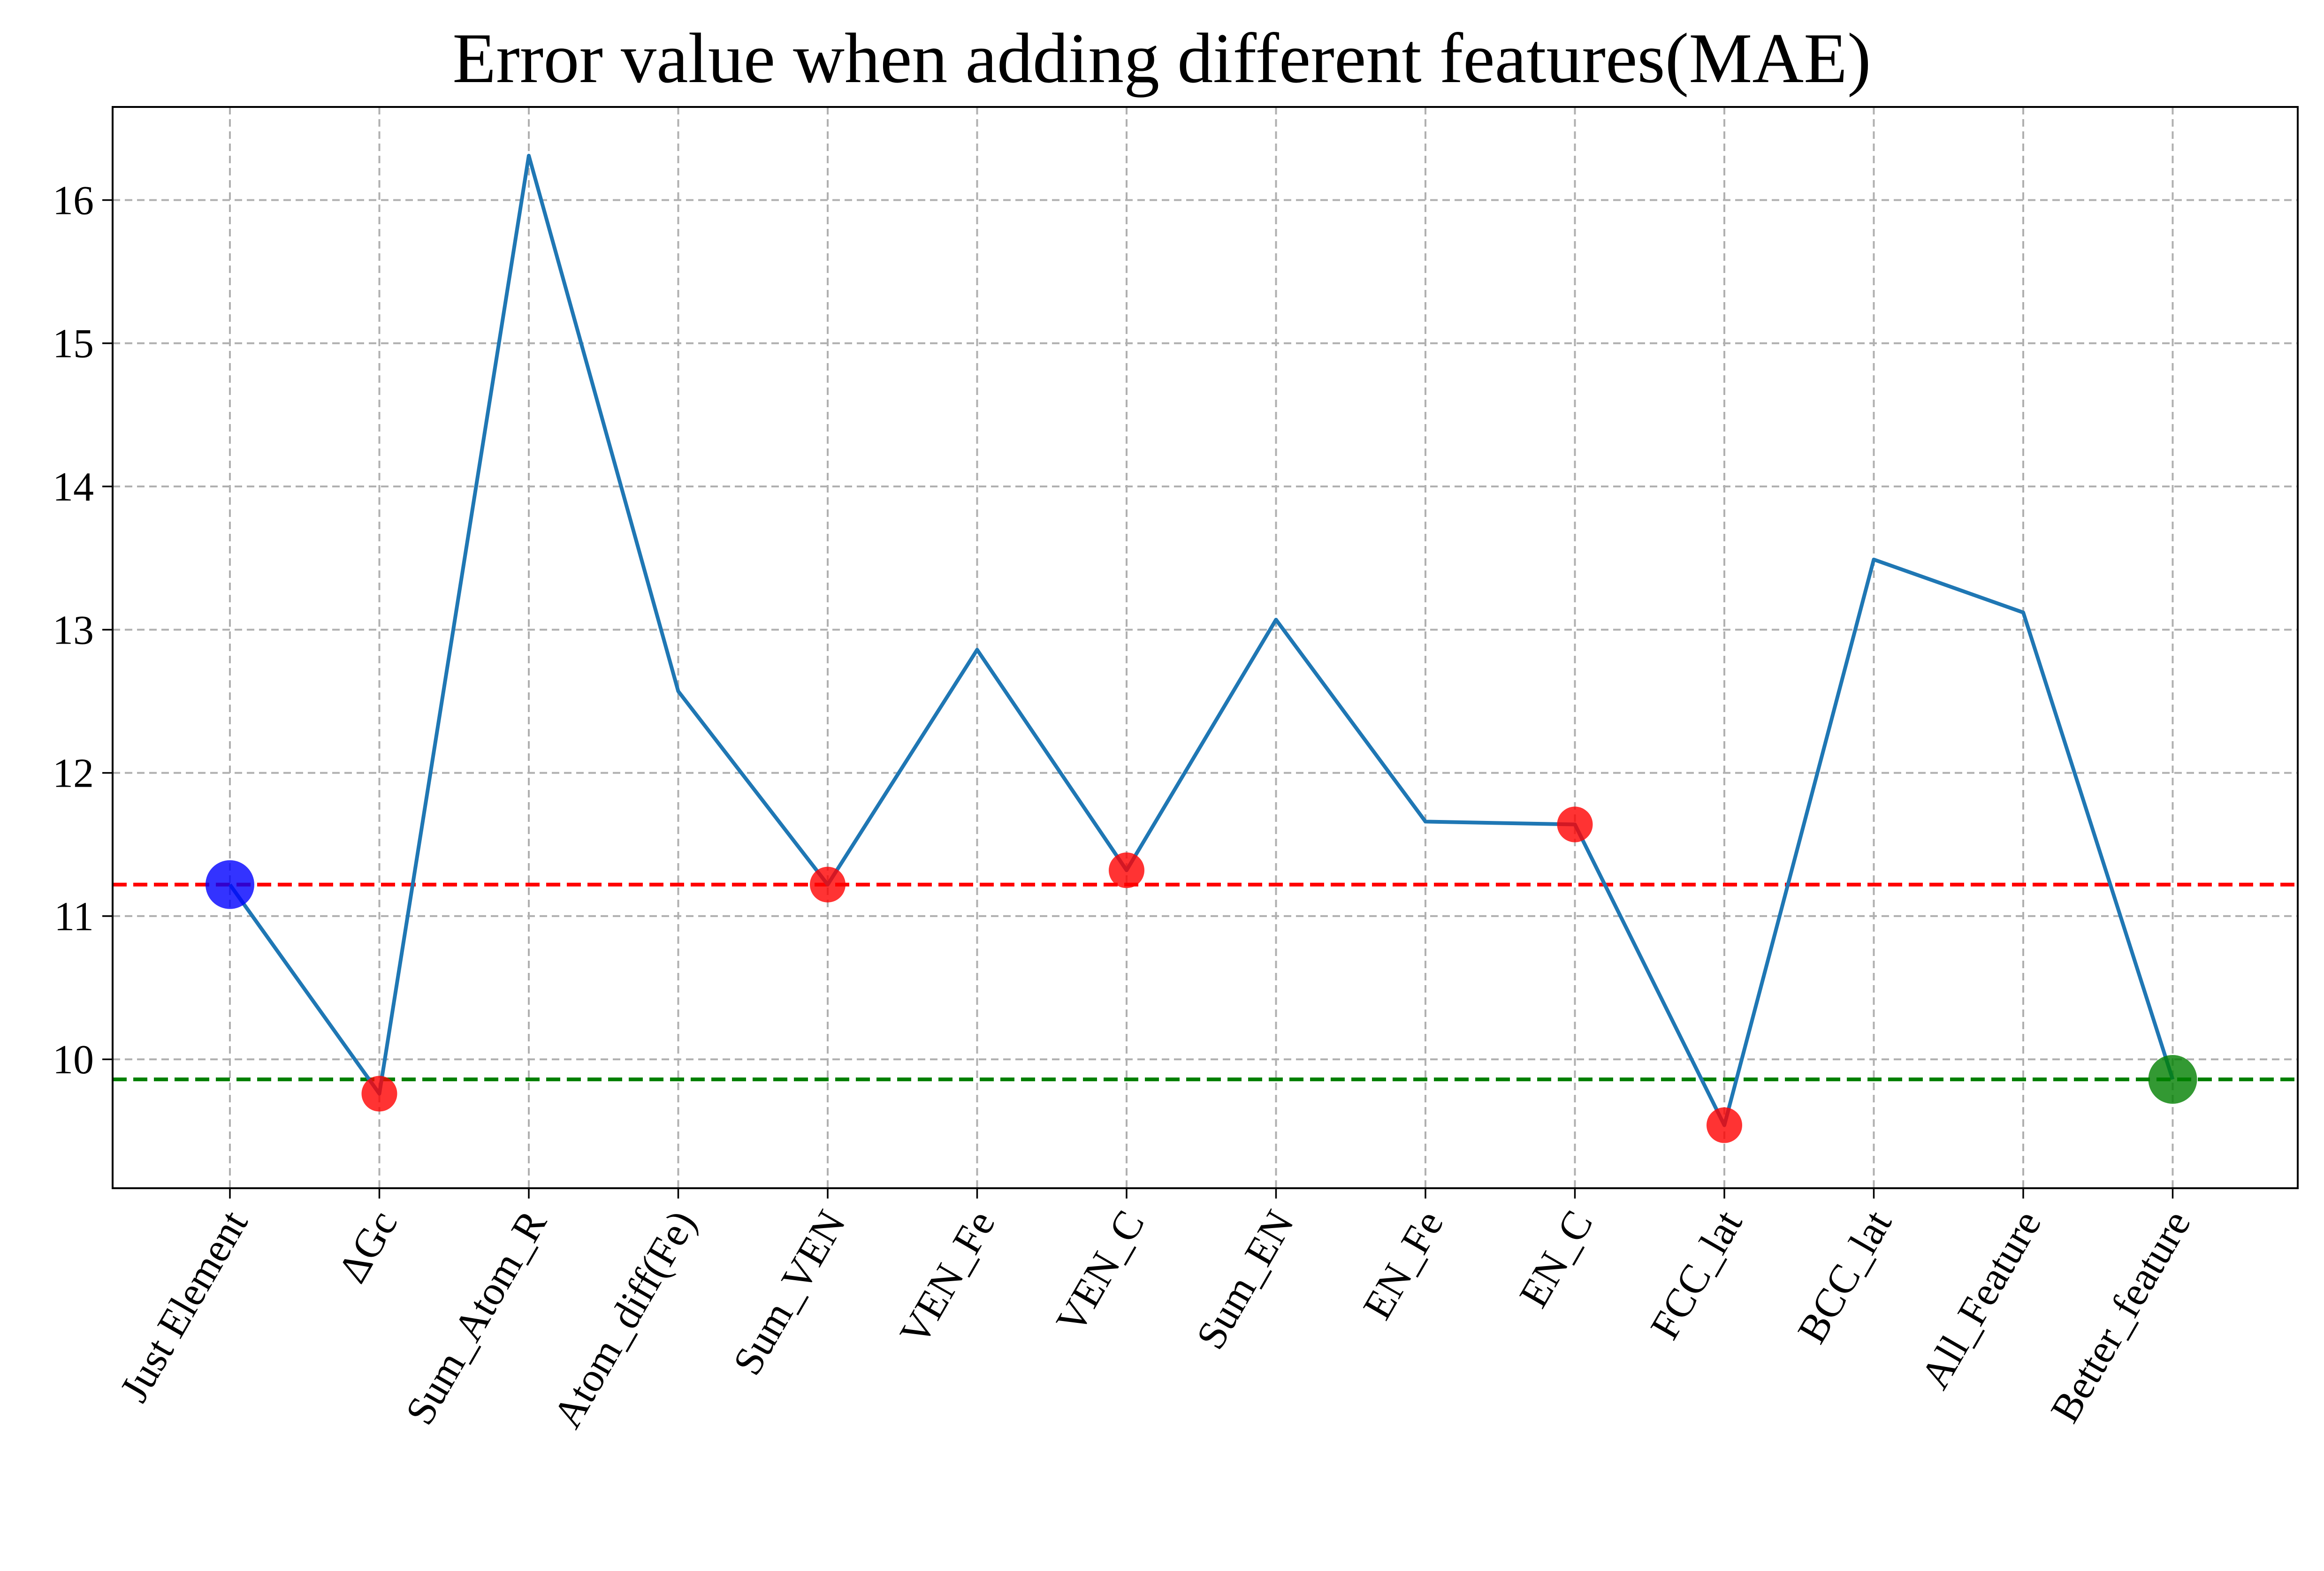  I want to click on x-tick-label: VEN_C, so click(1101, 1272).